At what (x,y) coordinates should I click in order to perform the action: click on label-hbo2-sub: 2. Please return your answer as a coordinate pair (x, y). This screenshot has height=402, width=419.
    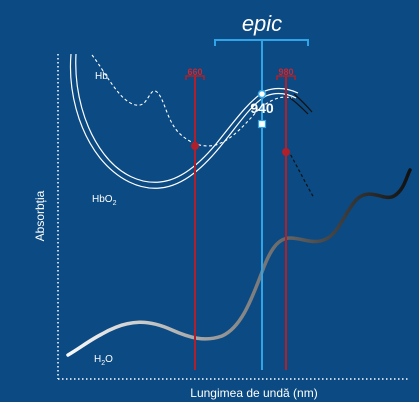
    Looking at the image, I should click on (115, 203).